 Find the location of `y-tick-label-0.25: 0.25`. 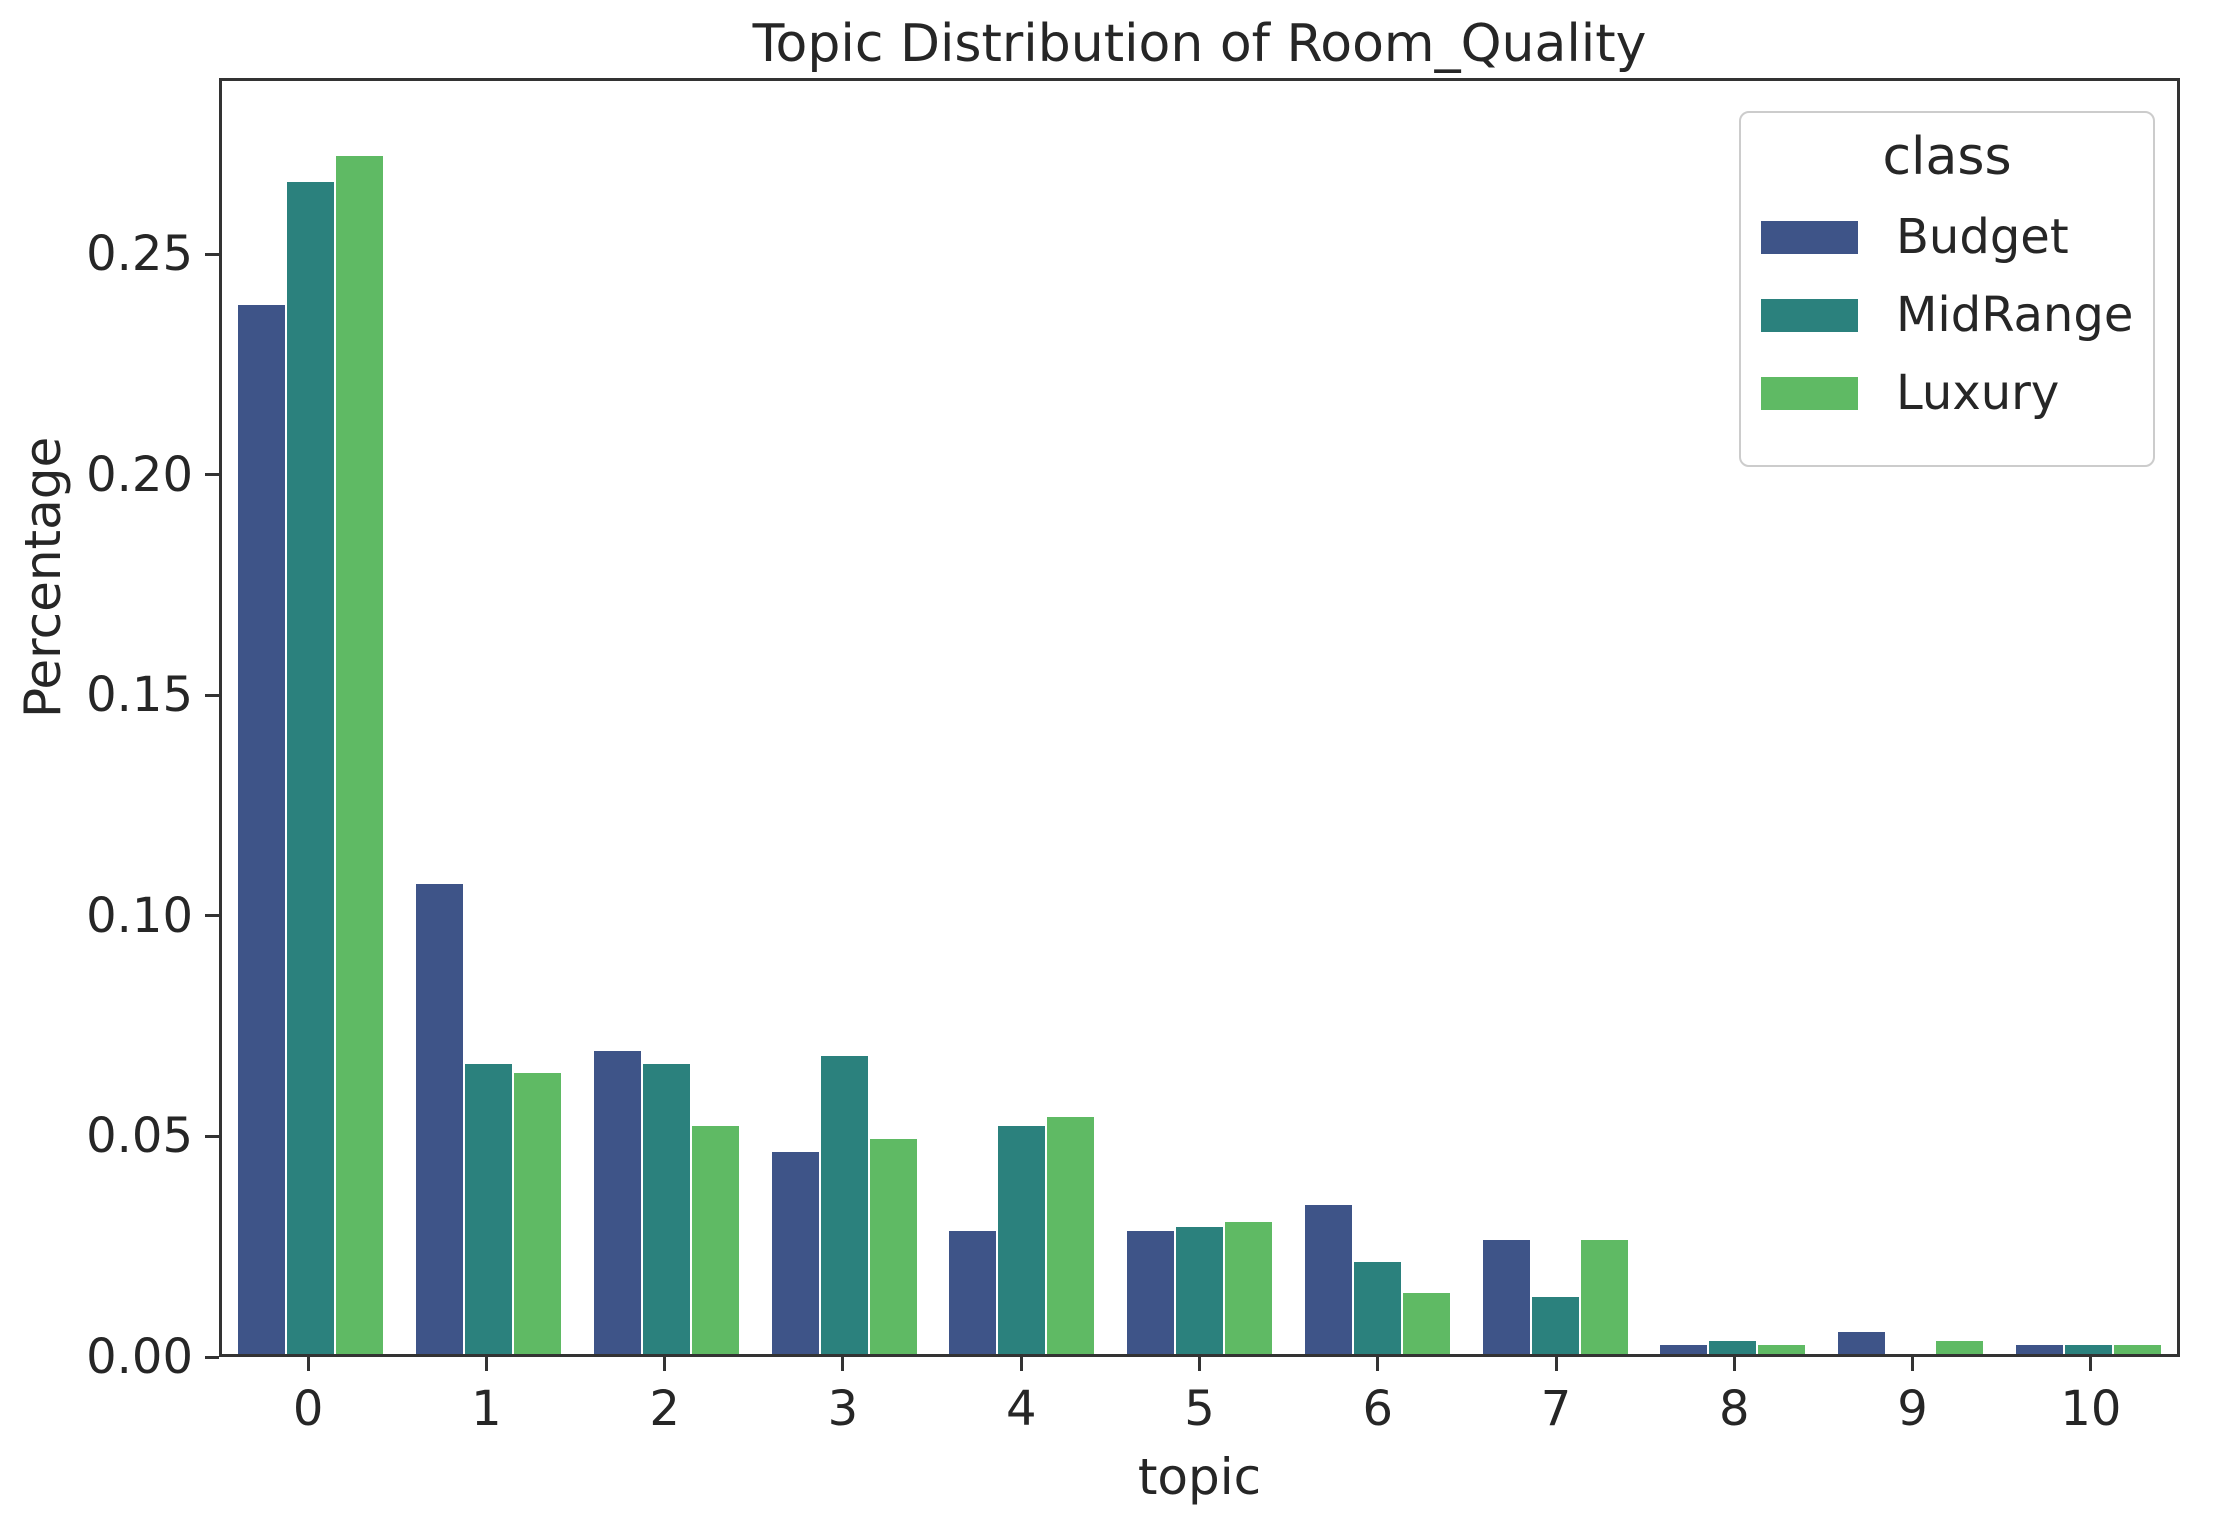

y-tick-label-0.25: 0.25 is located at coordinates (139, 254).